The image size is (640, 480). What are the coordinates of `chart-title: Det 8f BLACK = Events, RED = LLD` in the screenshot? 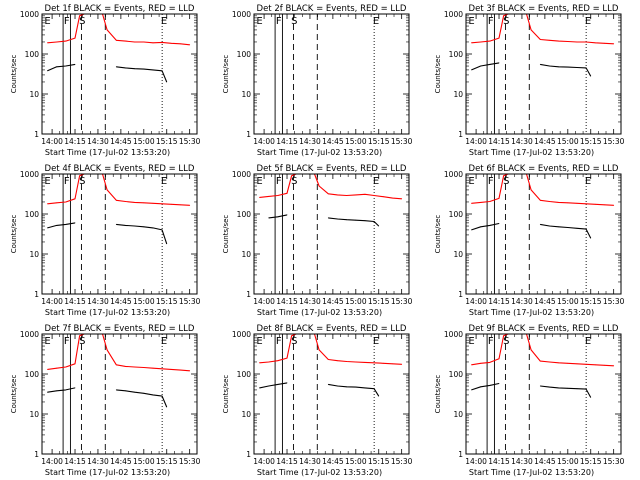 It's located at (332, 329).